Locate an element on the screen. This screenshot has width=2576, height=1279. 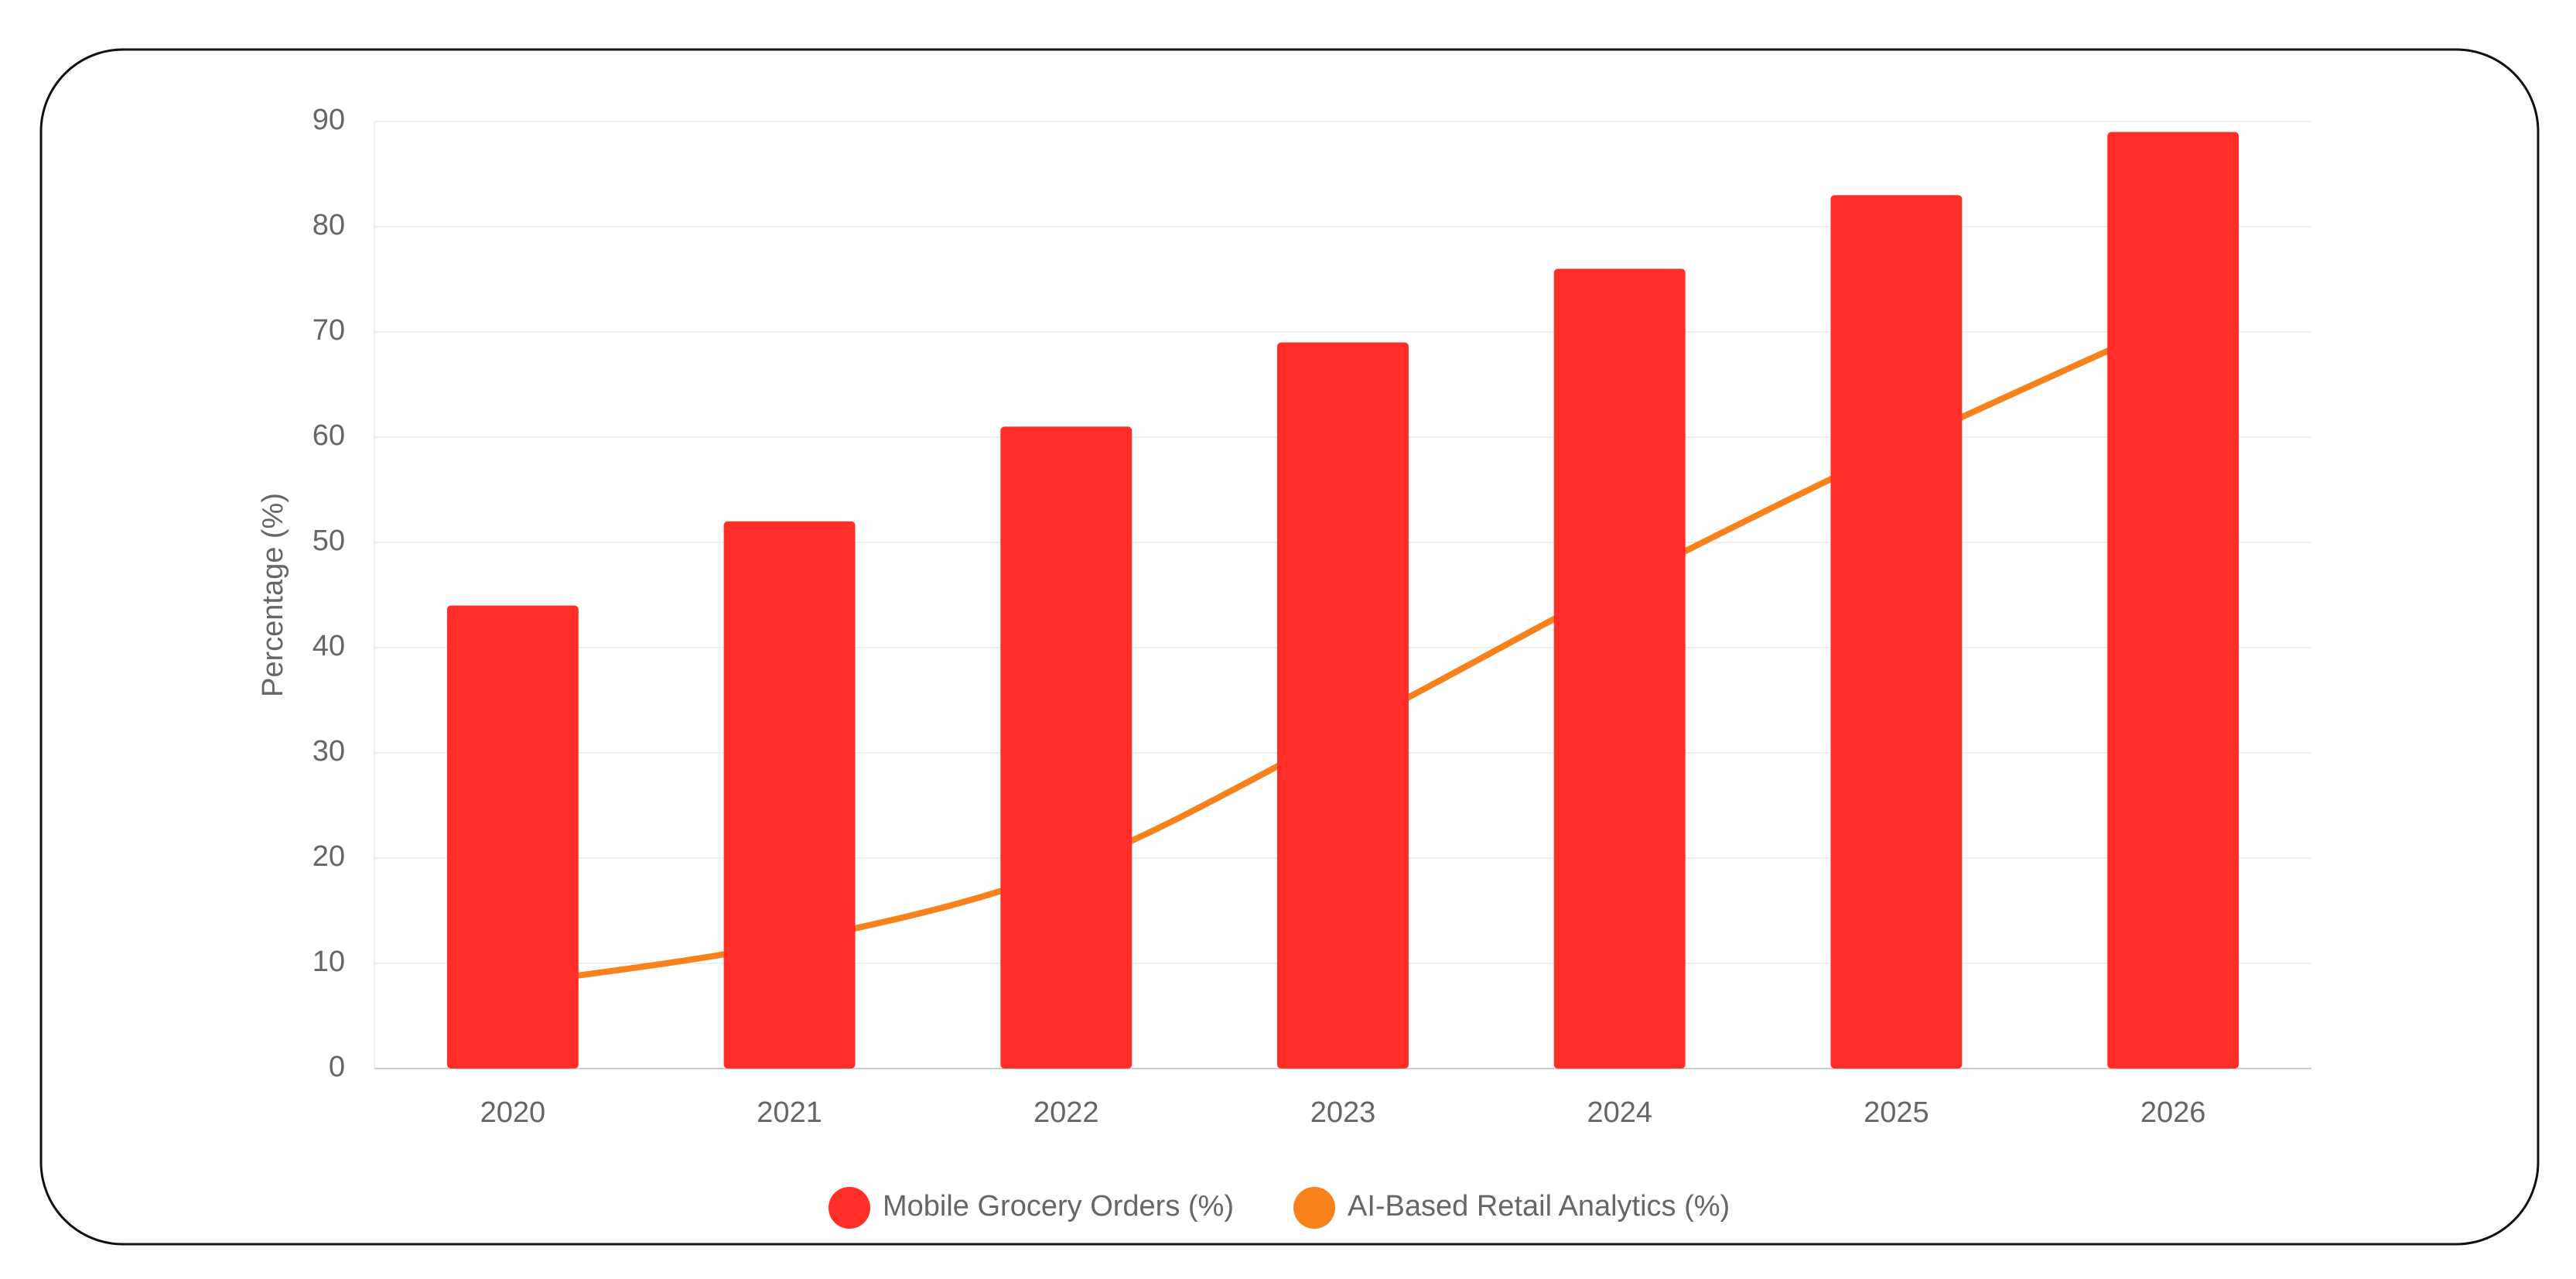
x-tick-label: 2023 is located at coordinates (1343, 1112).